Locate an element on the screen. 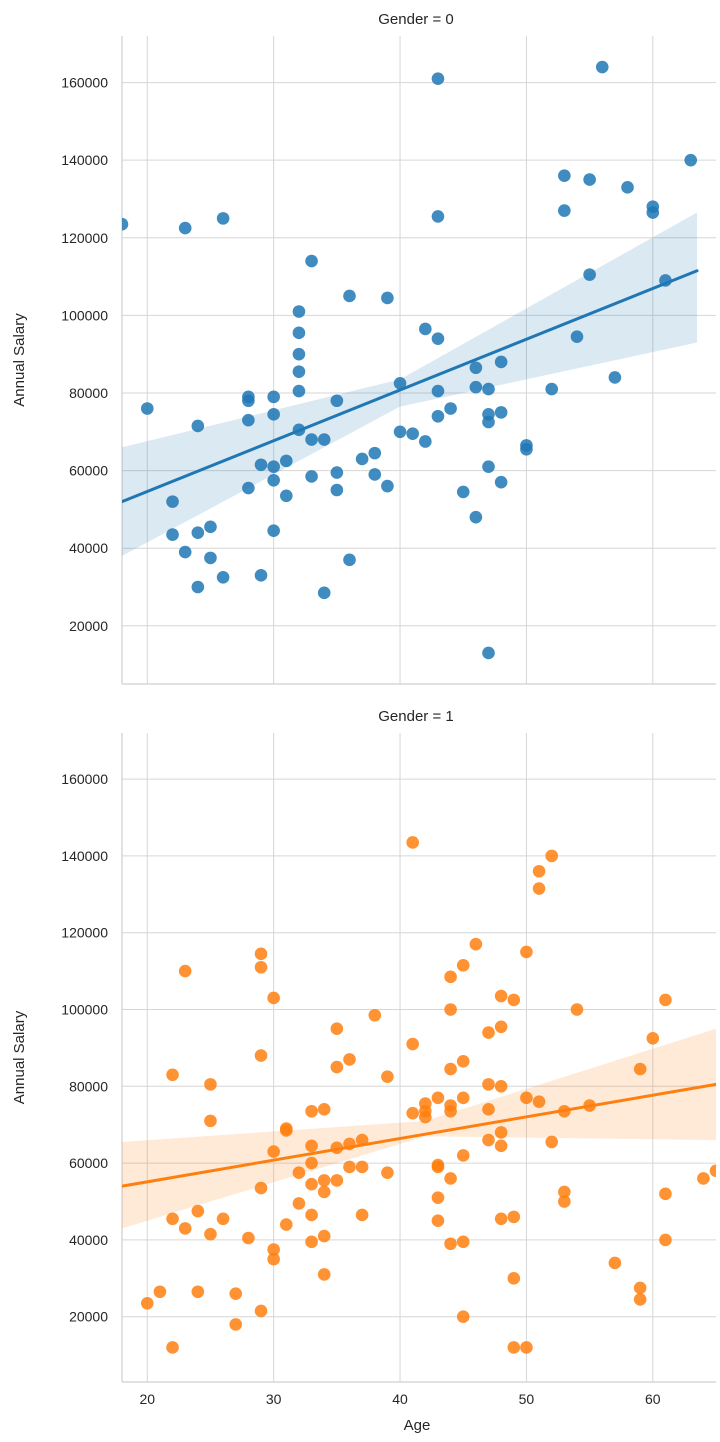  y-tick-label: 140000 is located at coordinates (84, 160).